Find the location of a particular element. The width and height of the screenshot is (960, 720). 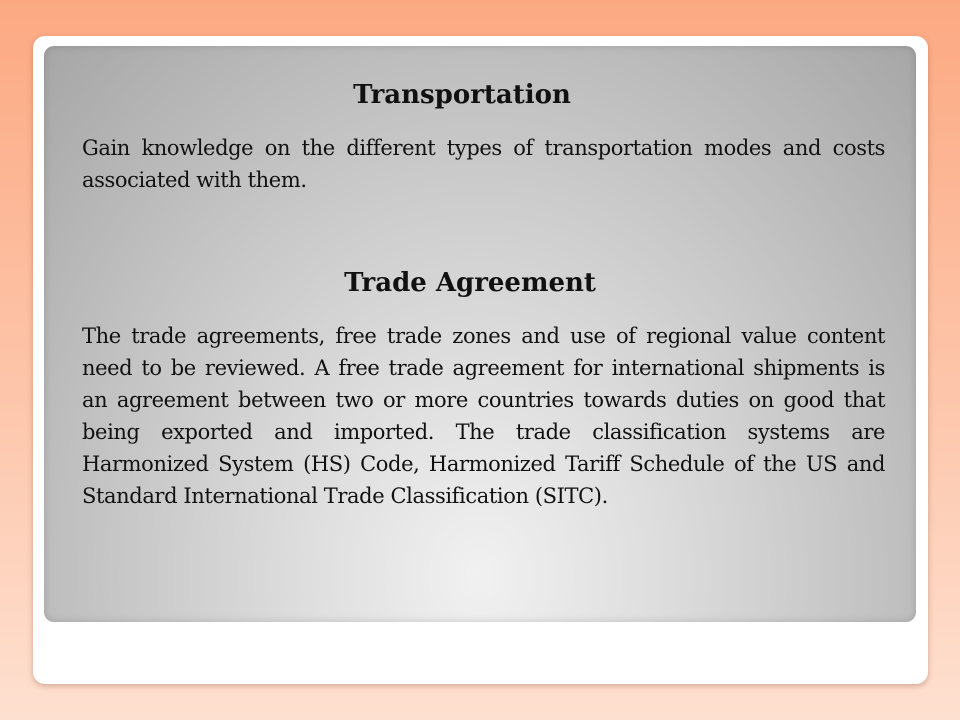

transportation-heading: Transportation is located at coordinates (462, 95).